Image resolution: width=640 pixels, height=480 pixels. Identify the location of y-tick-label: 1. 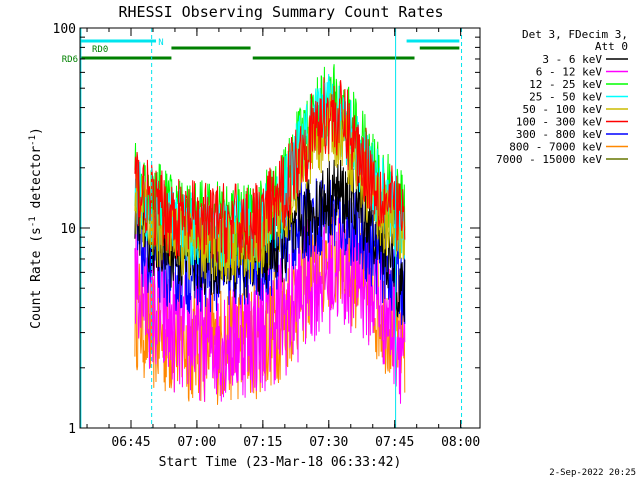
(72, 429).